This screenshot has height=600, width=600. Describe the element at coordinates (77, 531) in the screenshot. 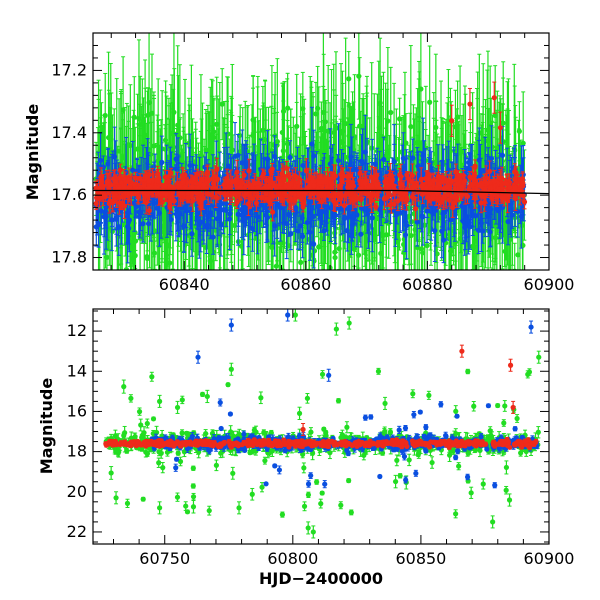

I see `bottom-y-tick-label: 22` at that location.